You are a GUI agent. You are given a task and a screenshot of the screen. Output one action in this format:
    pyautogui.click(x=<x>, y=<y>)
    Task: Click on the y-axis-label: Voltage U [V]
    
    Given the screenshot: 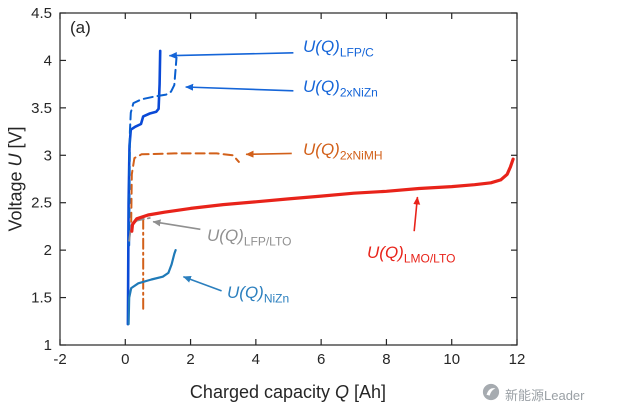 What is the action you would take?
    pyautogui.click(x=16, y=178)
    